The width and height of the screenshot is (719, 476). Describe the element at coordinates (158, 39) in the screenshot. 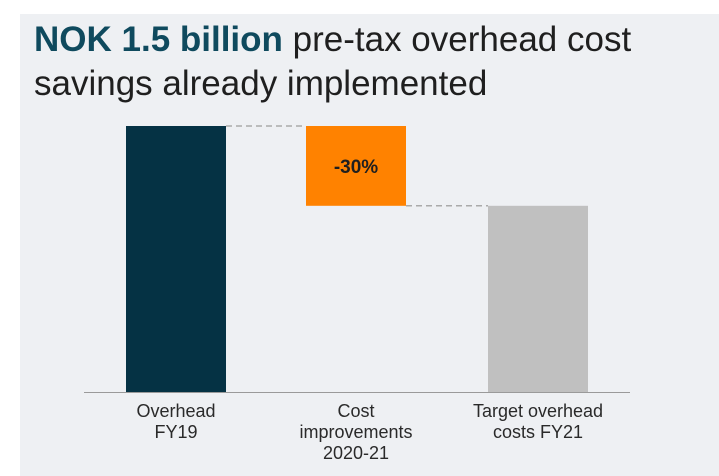

I see `title-highlight: NOK 1.5 billion` at that location.